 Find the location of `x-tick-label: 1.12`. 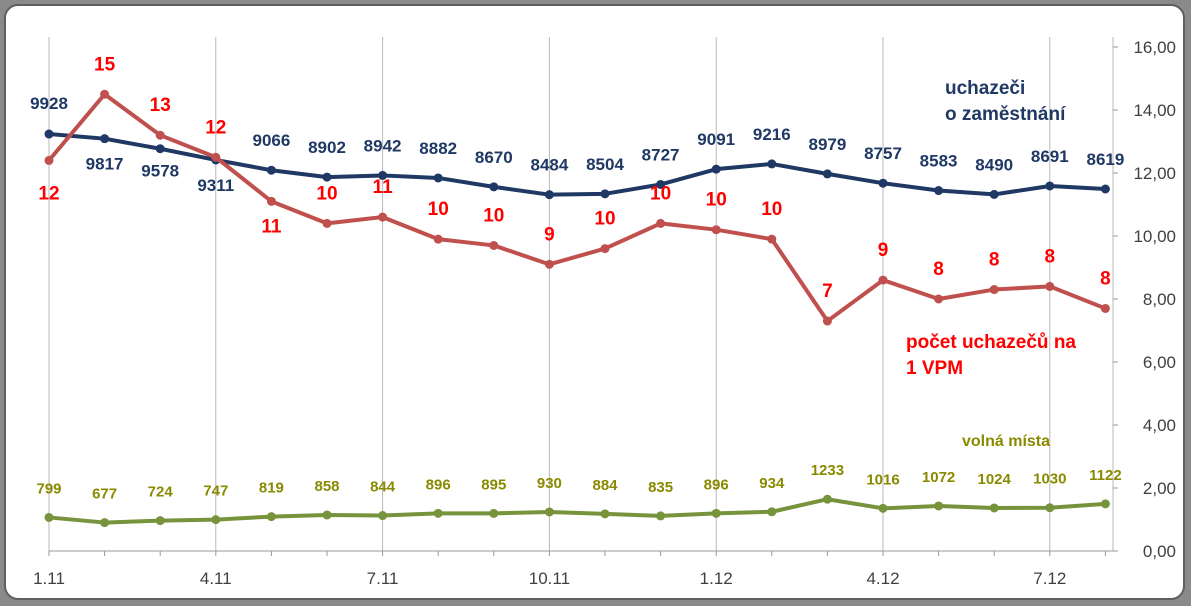

x-tick-label: 1.12 is located at coordinates (716, 578).